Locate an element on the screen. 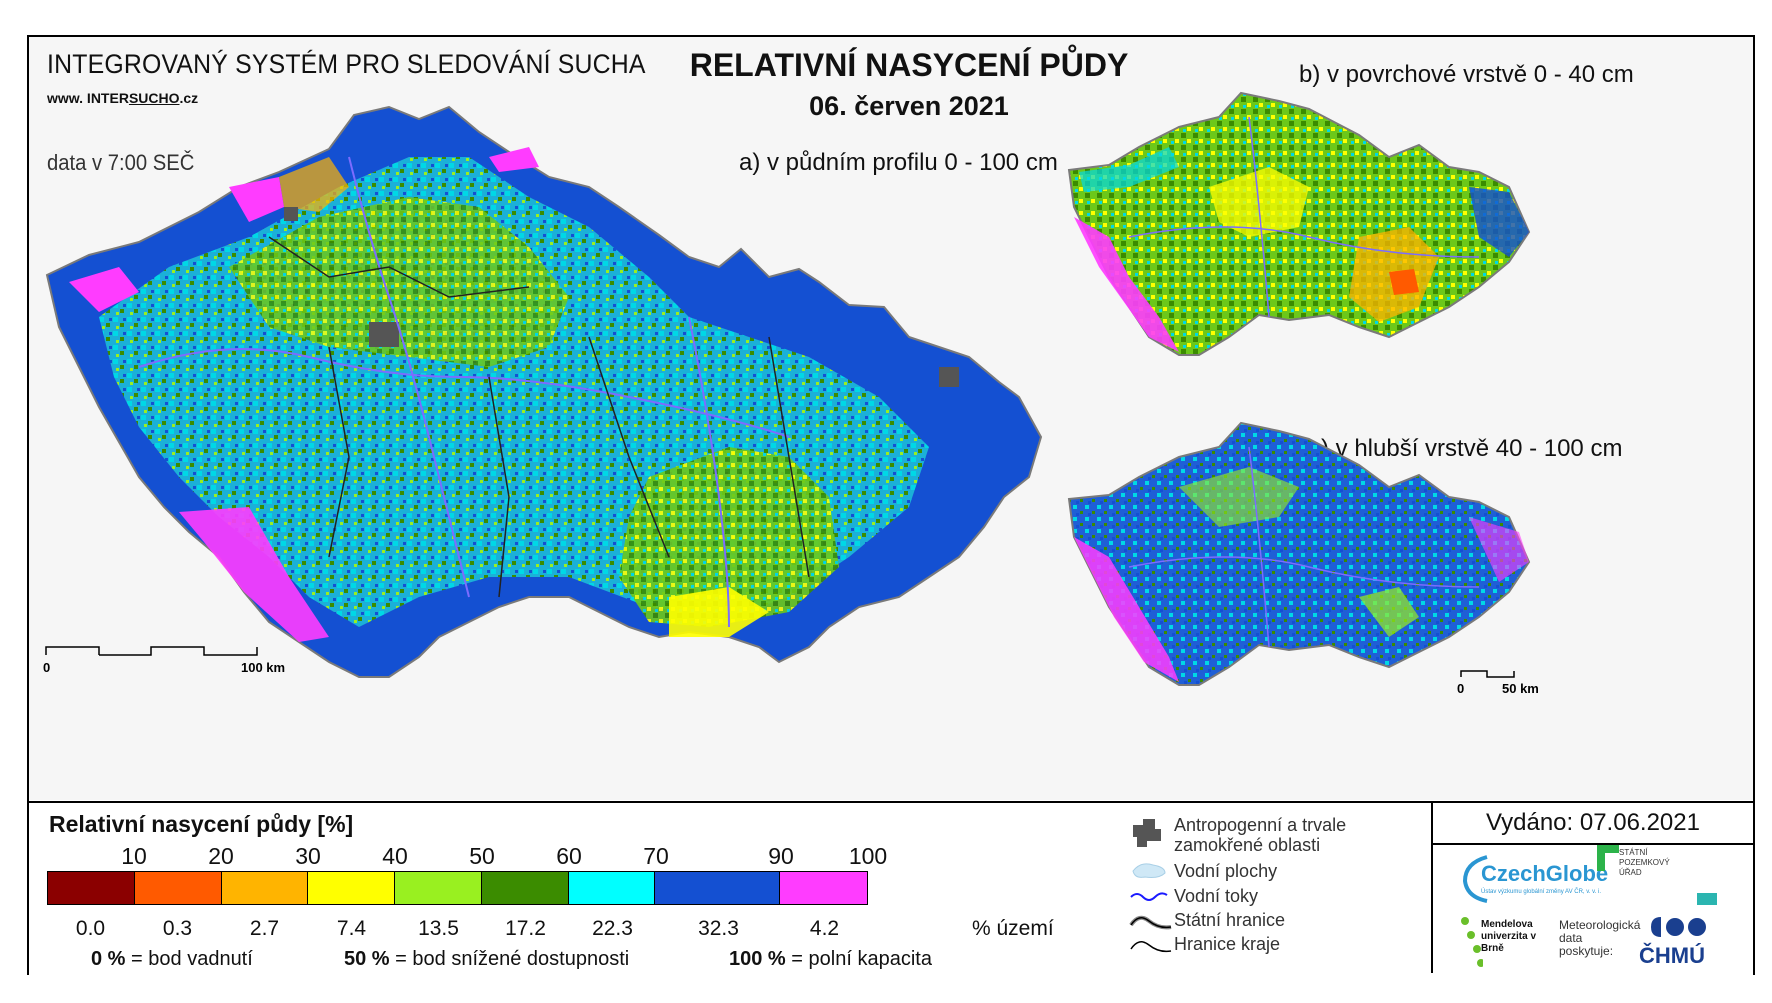 Image resolution: width=1772 pixels, height=1003 pixels. legend-tick-5: 60 is located at coordinates (569, 856).